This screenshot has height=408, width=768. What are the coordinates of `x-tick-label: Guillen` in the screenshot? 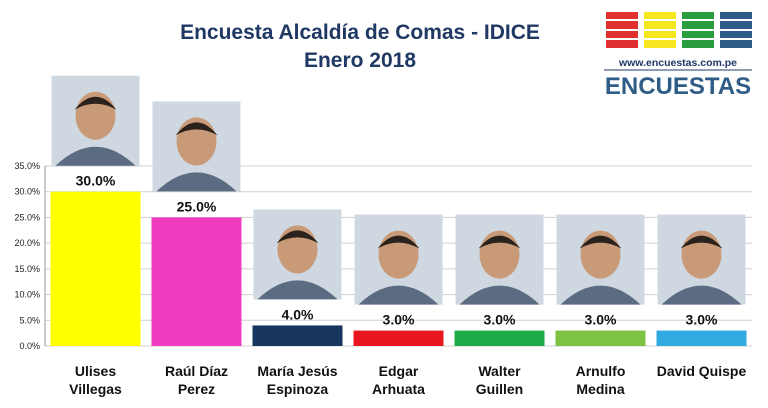 It's located at (499, 389).